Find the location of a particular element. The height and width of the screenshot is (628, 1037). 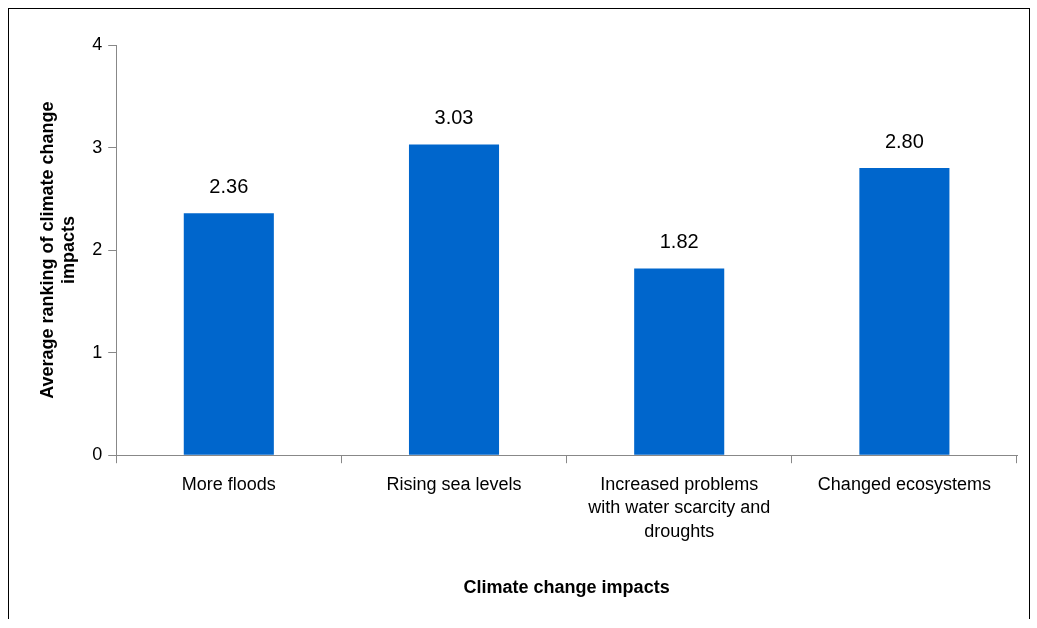

data-label: 3.03 is located at coordinates (454, 116).